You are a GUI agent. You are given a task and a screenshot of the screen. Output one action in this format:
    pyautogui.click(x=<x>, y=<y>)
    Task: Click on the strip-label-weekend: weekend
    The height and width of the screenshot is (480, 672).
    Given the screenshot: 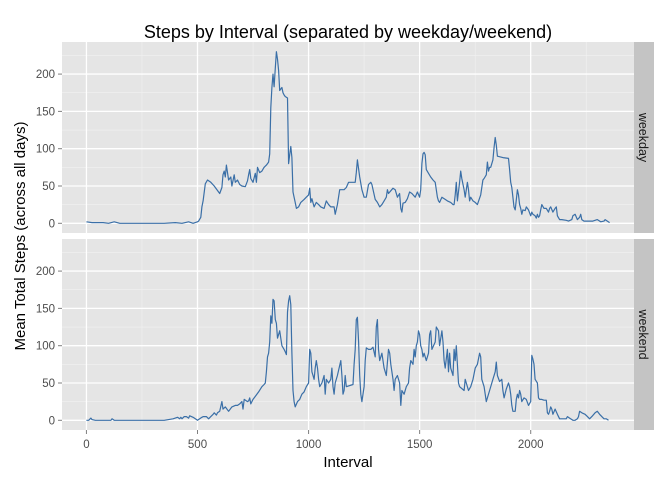 What is the action you would take?
    pyautogui.click(x=643, y=333)
    